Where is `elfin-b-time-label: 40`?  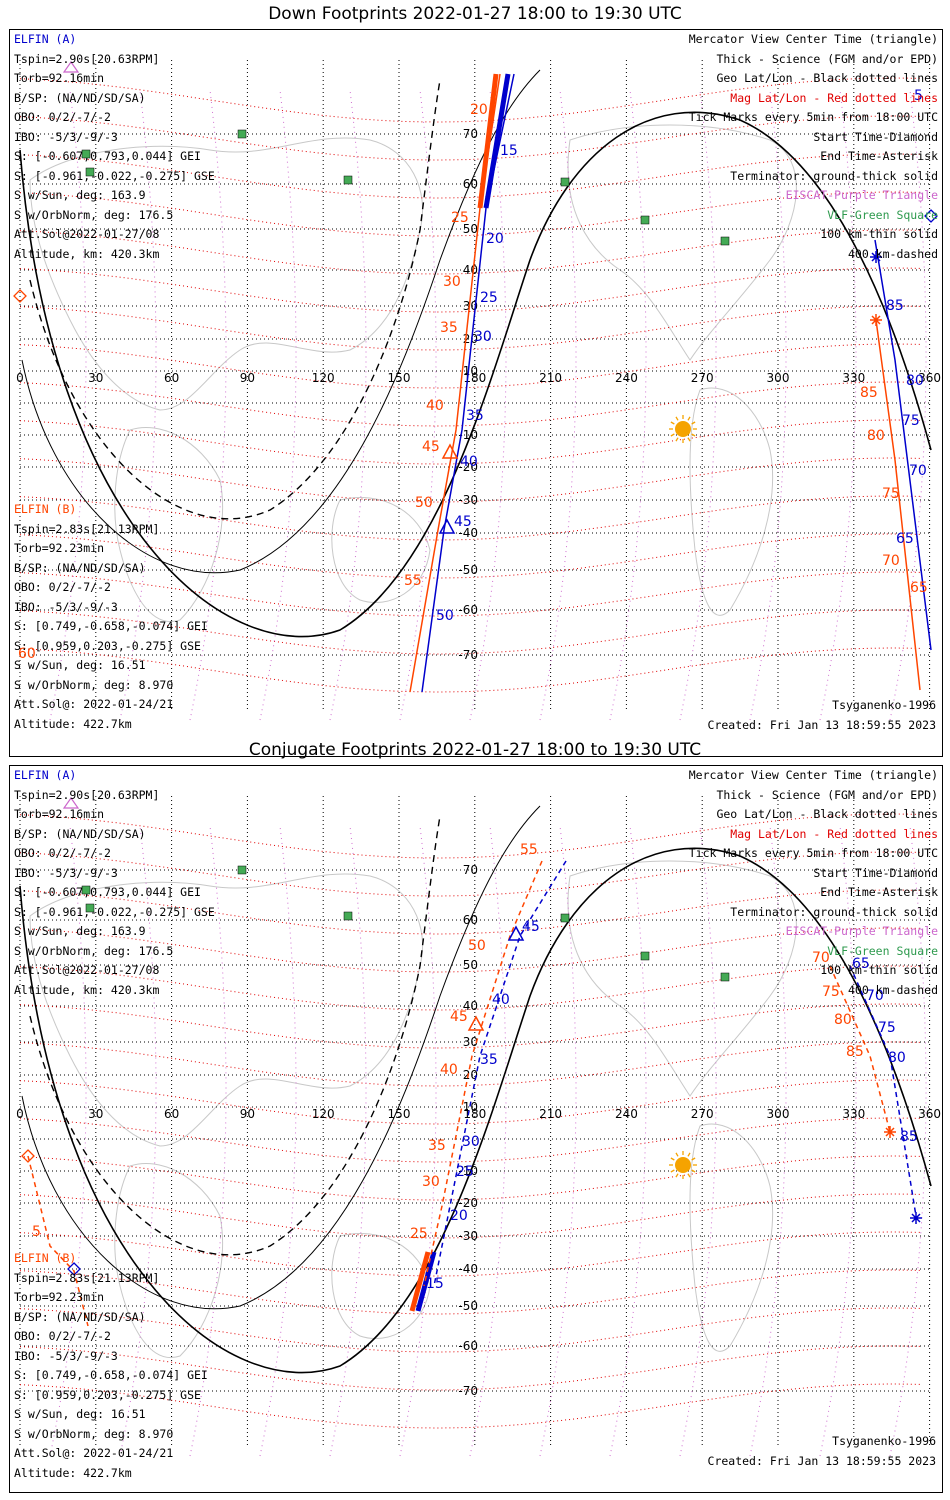 elfin-b-time-label: 40 is located at coordinates (435, 406).